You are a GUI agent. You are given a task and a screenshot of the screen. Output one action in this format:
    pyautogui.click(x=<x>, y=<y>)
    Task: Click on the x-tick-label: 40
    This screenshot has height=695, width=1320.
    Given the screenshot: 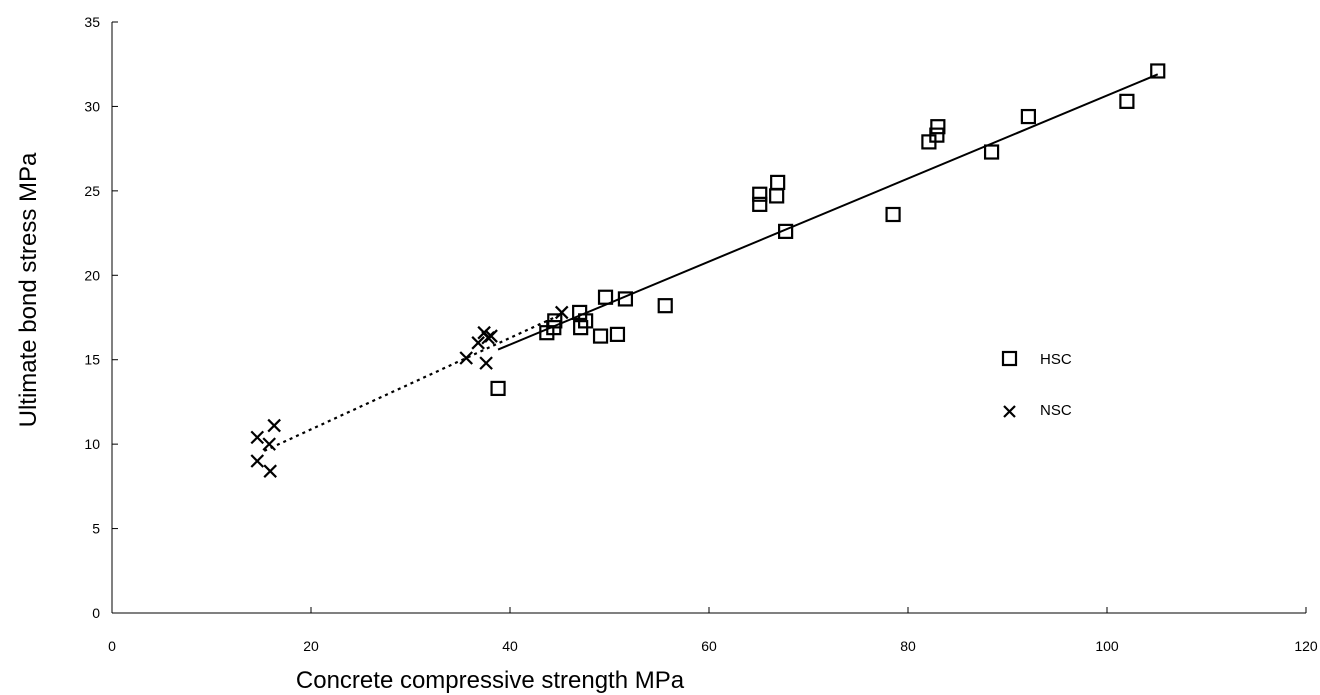 What is the action you would take?
    pyautogui.click(x=510, y=646)
    